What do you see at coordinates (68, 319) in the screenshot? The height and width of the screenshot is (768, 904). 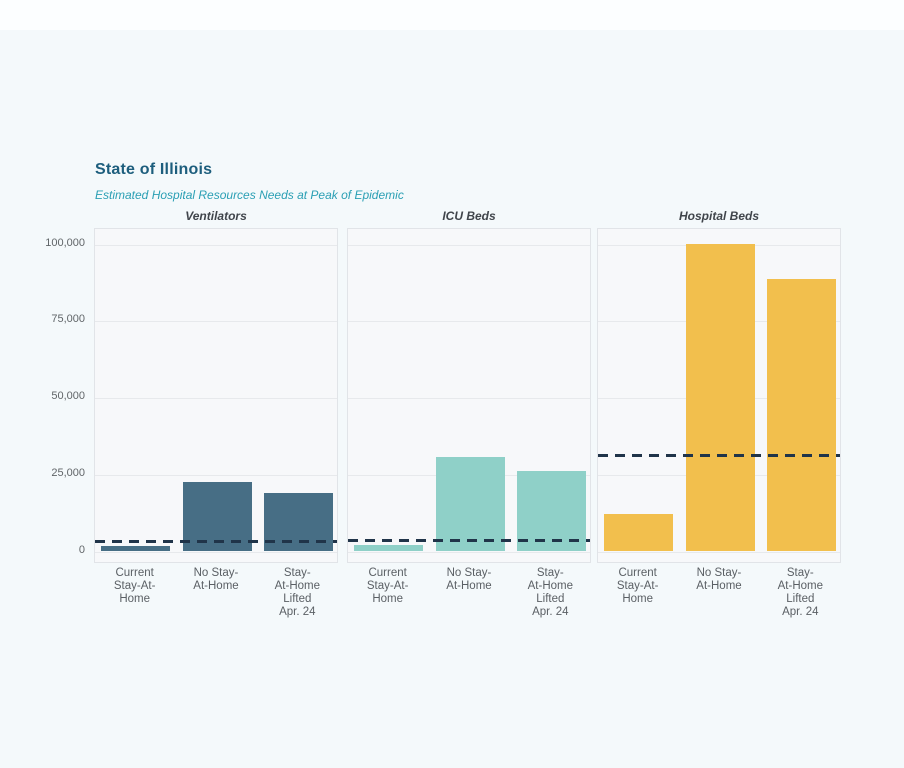 I see `y-tick-label: 75,000` at bounding box center [68, 319].